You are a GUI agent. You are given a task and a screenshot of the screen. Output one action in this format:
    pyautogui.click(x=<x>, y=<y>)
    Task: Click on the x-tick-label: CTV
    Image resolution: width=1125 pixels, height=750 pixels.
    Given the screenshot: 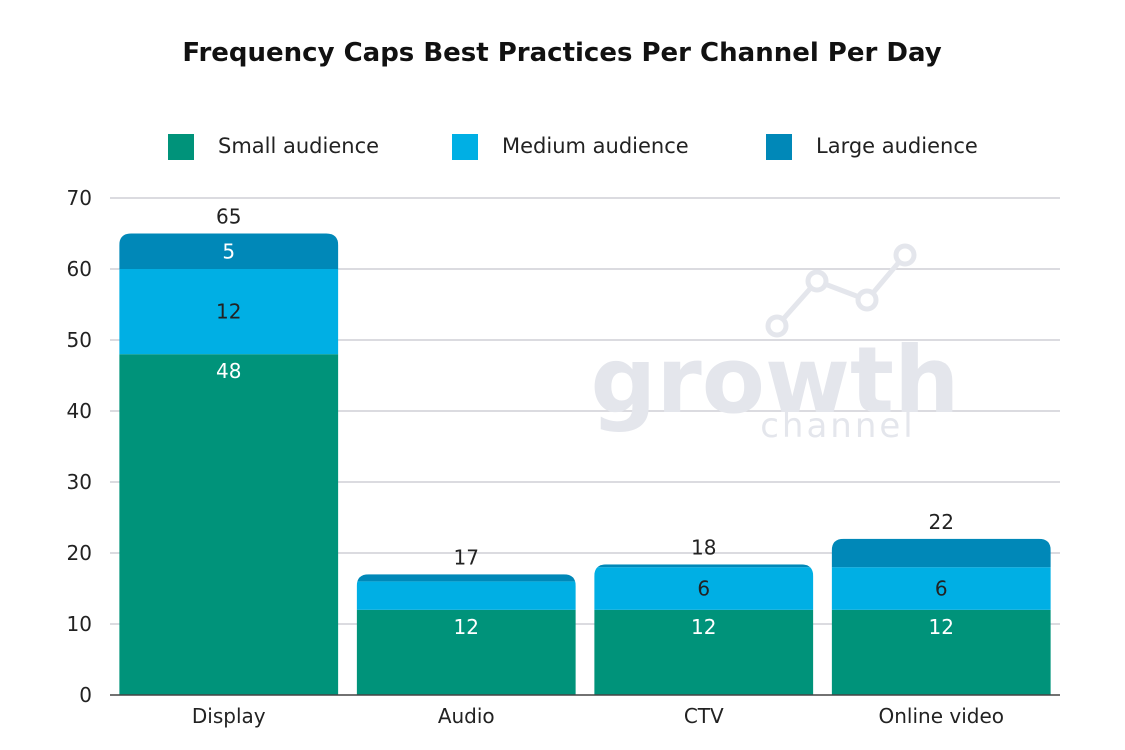 What is the action you would take?
    pyautogui.click(x=704, y=716)
    